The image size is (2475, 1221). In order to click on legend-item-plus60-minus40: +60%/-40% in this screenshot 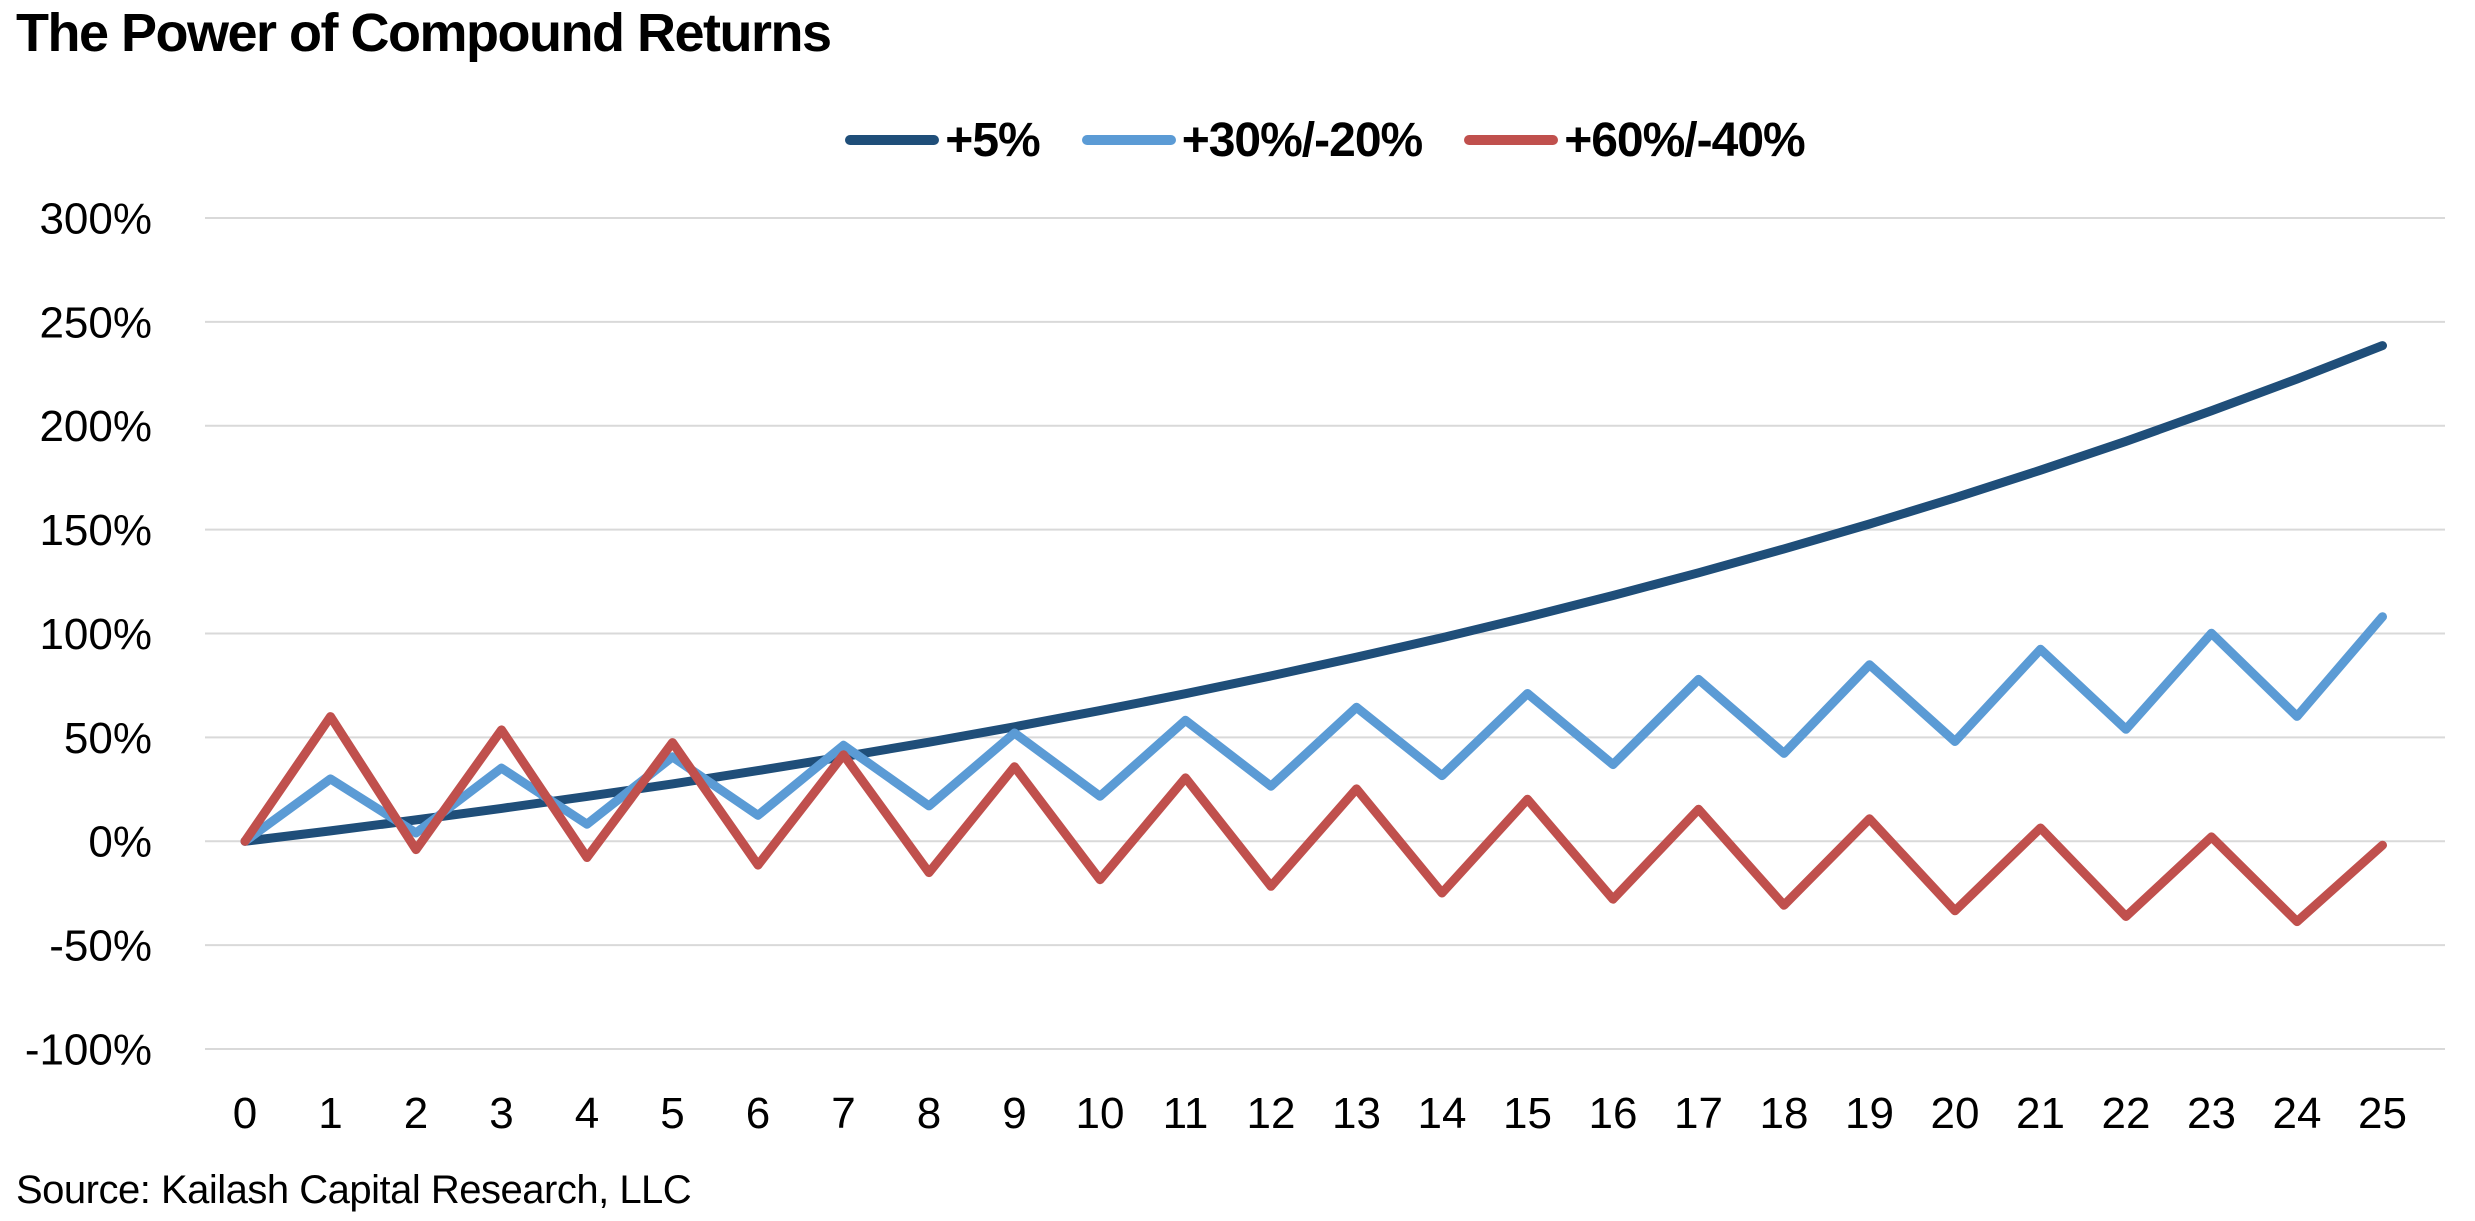, I will do `click(1635, 140)`.